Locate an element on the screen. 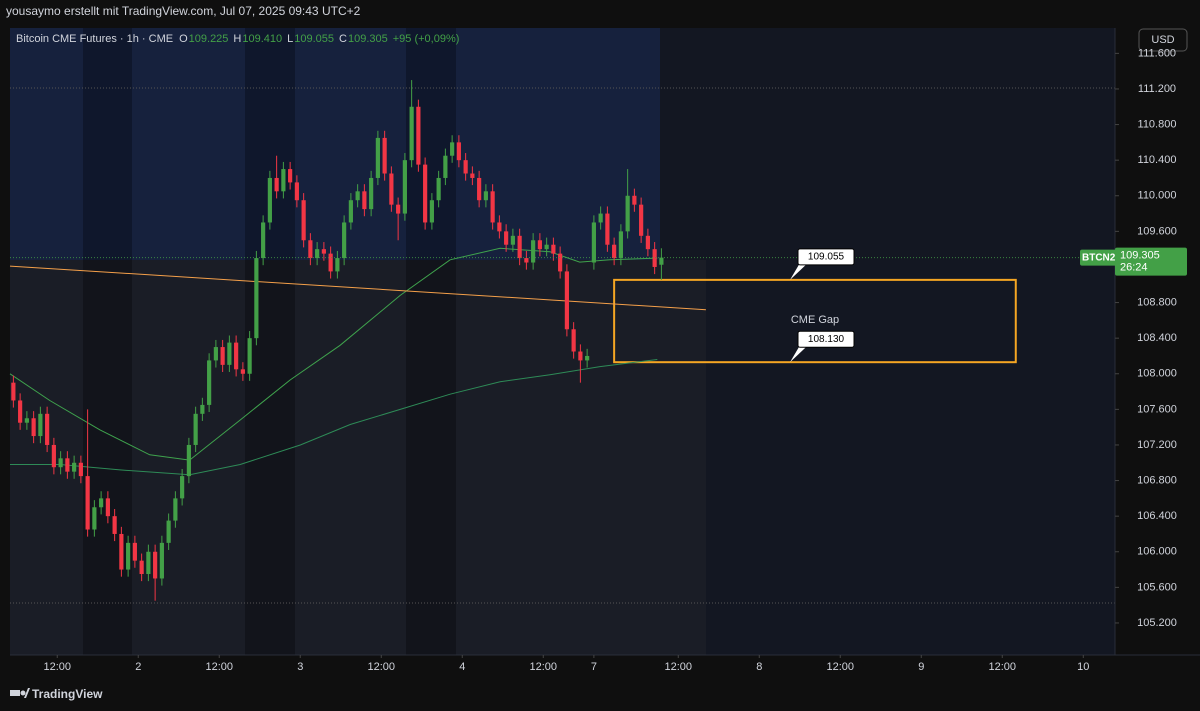 This screenshot has width=1200, height=711. legend-h-key: H is located at coordinates (237, 39).